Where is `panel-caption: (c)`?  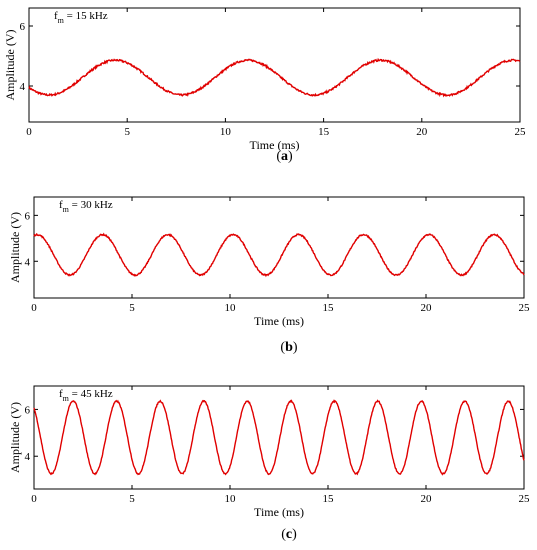
panel-caption: (c) is located at coordinates (289, 534).